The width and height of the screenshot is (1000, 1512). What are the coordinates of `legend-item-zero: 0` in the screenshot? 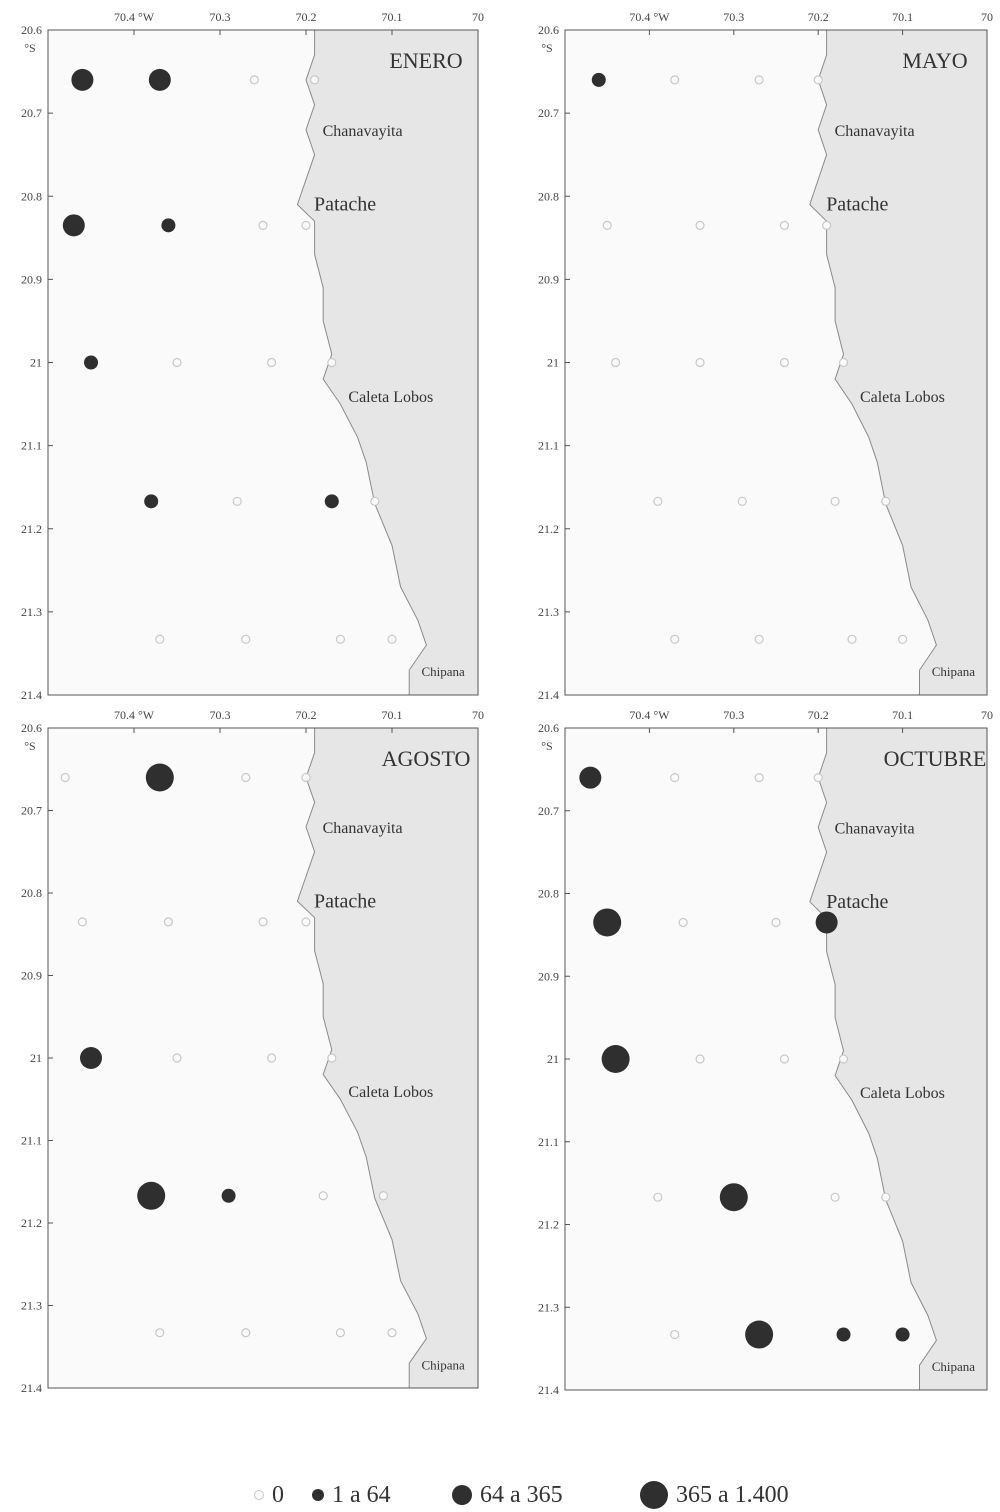 It's located at (269, 1495).